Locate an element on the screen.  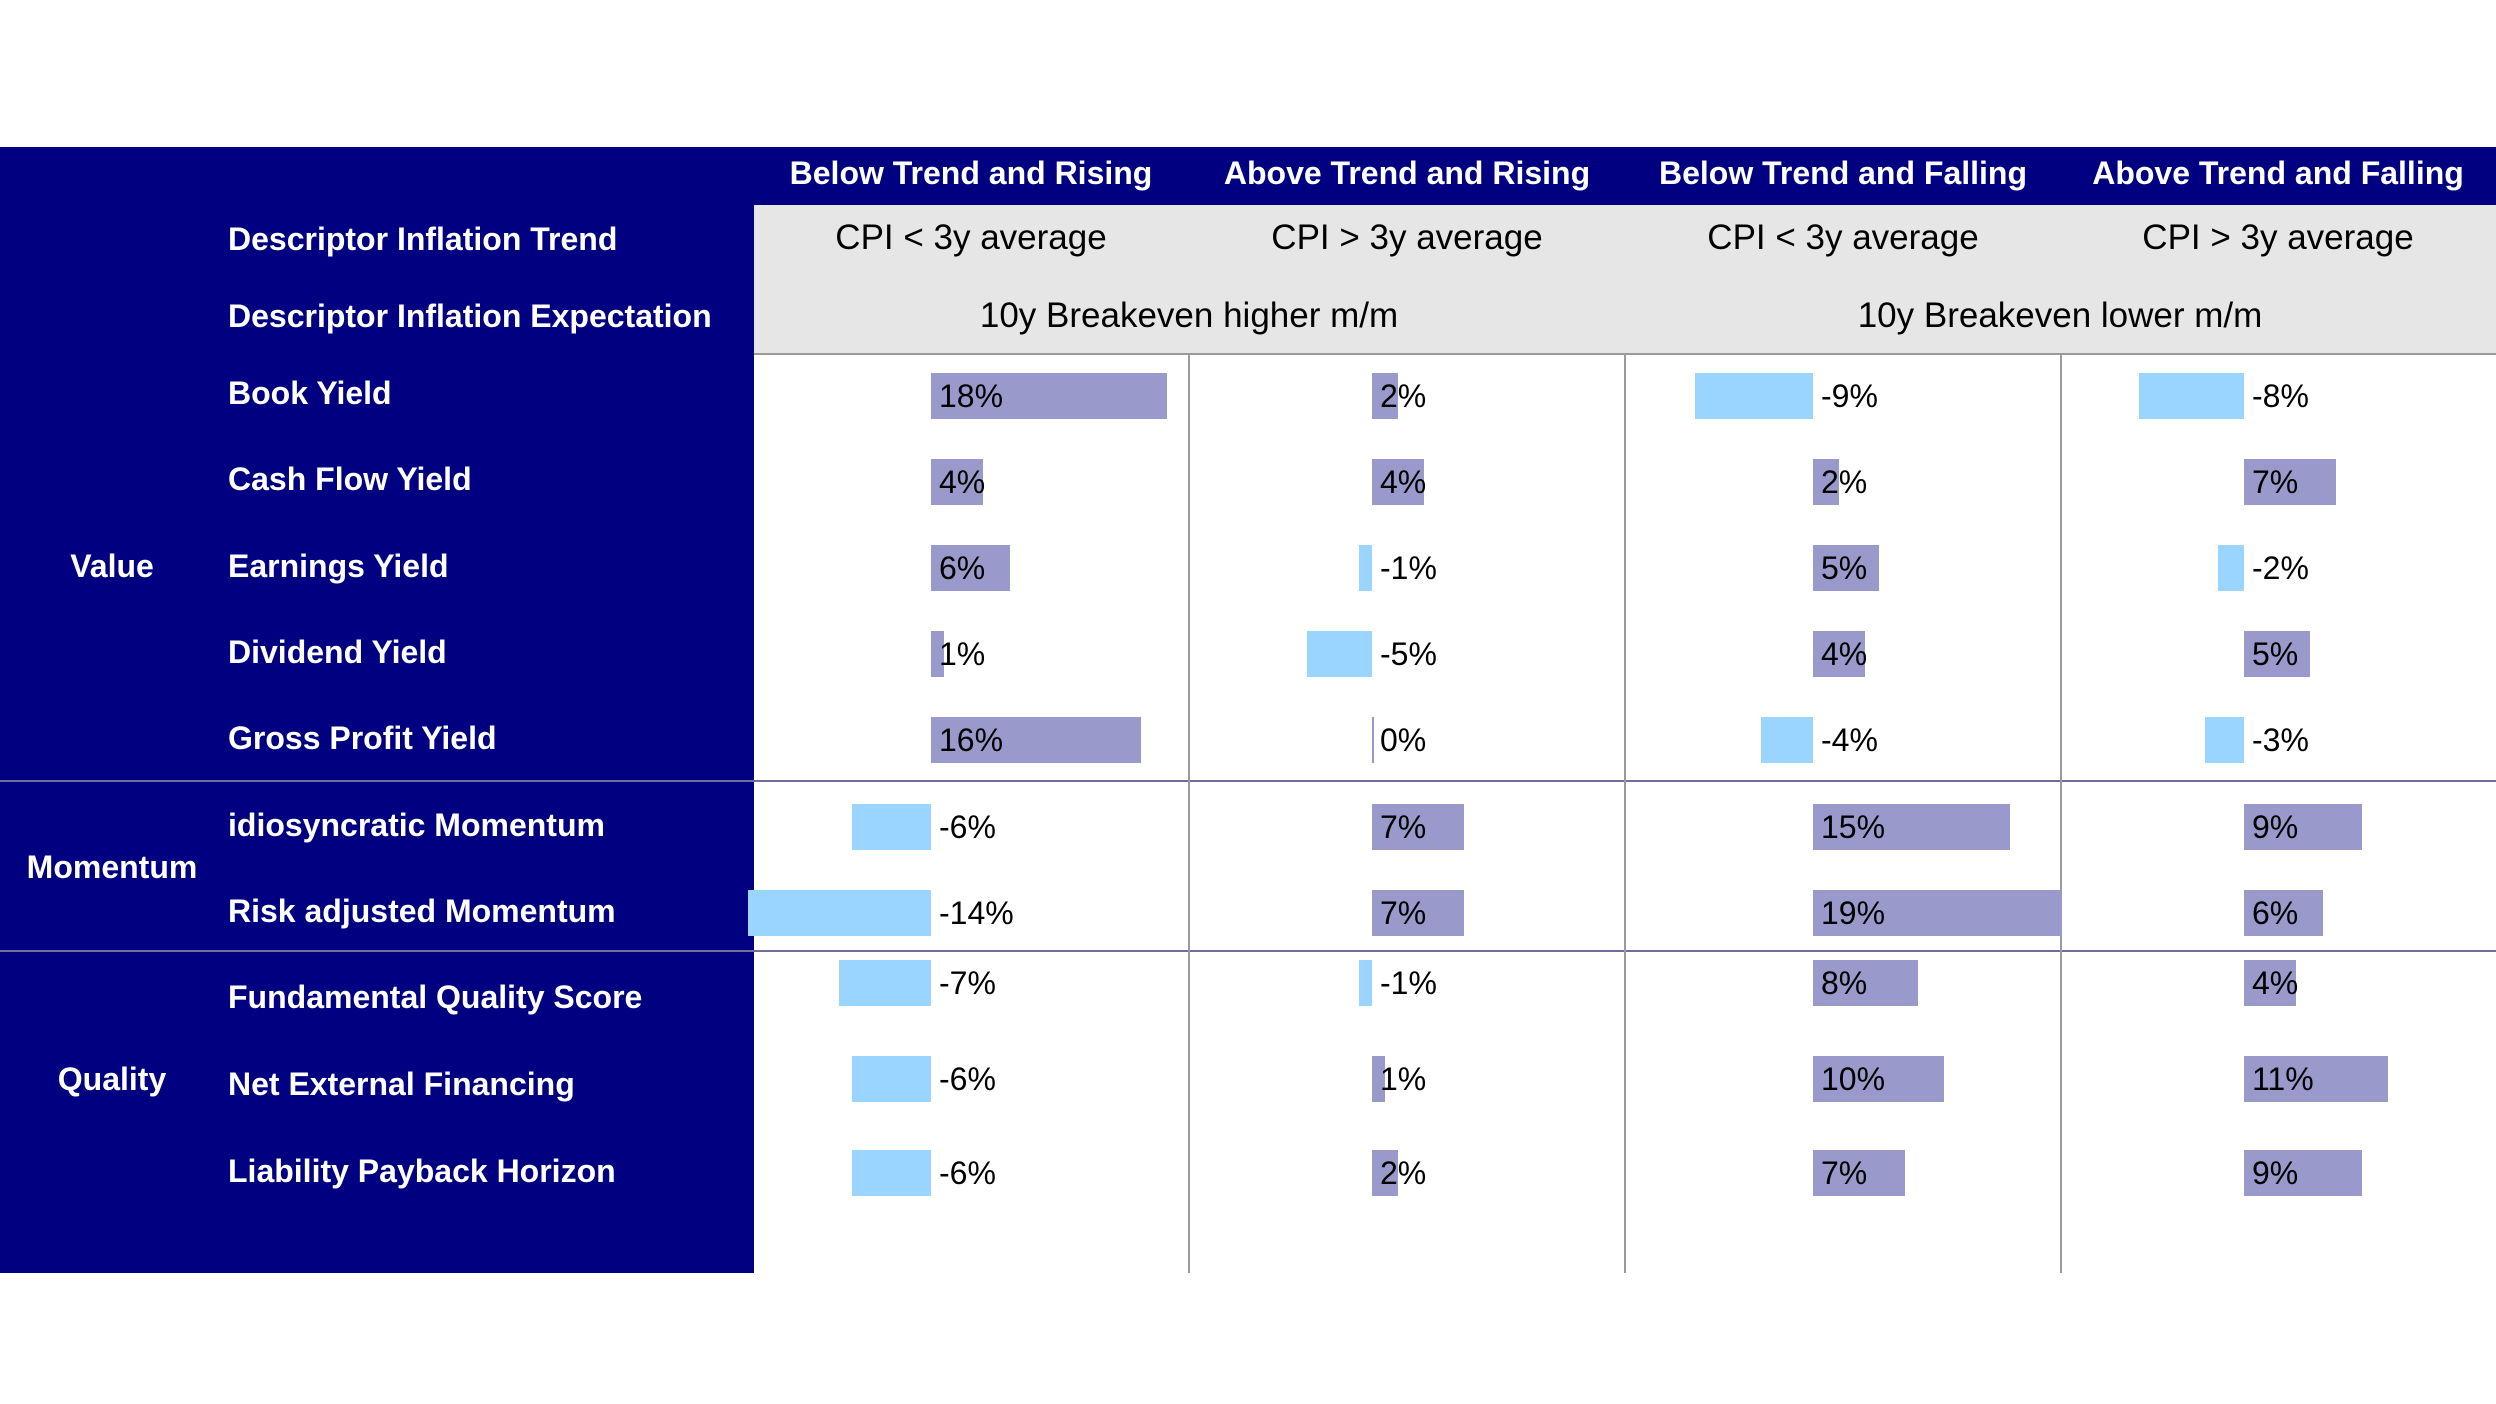
column-header: Above Trend and Falling is located at coordinates (2278, 173).